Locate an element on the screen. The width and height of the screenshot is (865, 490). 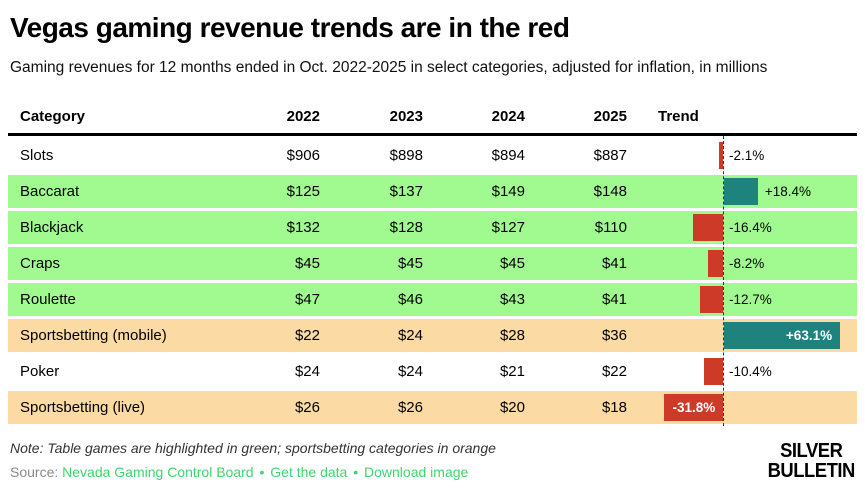
value-cell-2024: $28 is located at coordinates (512, 335).